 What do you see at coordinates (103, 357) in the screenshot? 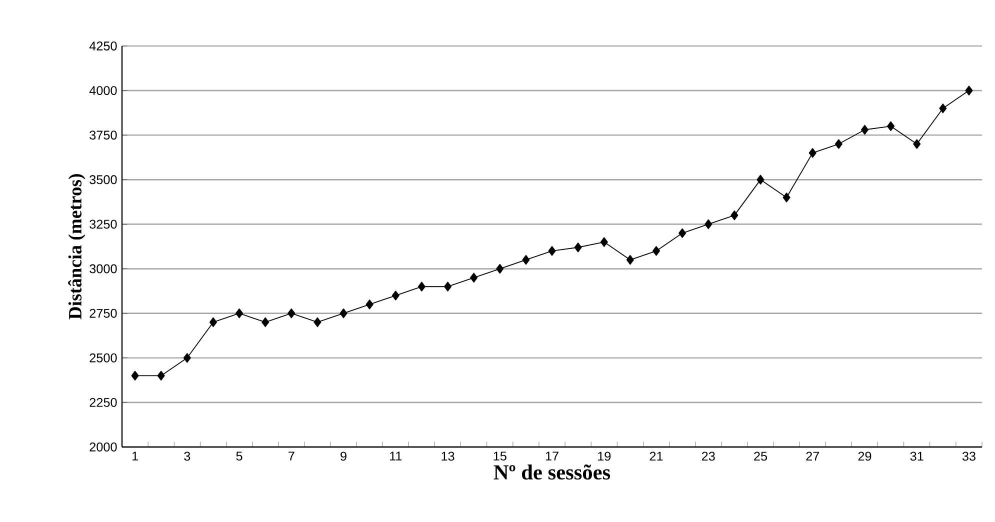
I see `y-tick-label: 2500` at bounding box center [103, 357].